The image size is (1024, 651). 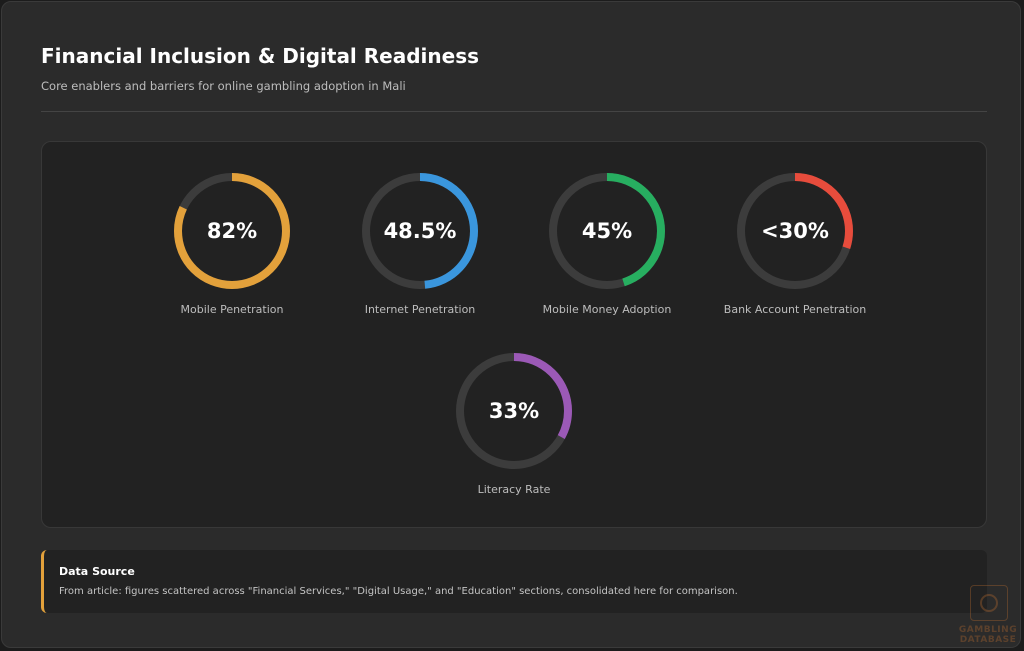 I want to click on gauge-label: Mobile Penetration, so click(x=232, y=309).